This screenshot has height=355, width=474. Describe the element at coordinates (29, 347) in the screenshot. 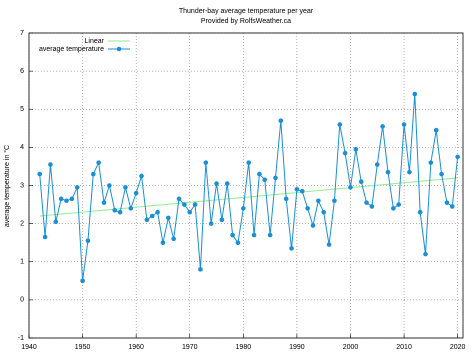

I see `x-tick-label: 1940` at that location.